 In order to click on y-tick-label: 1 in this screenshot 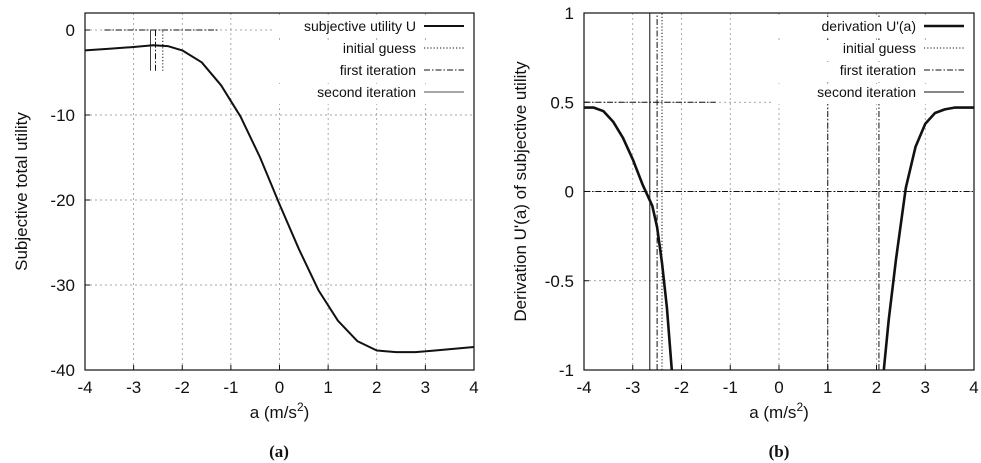, I will do `click(569, 13)`.